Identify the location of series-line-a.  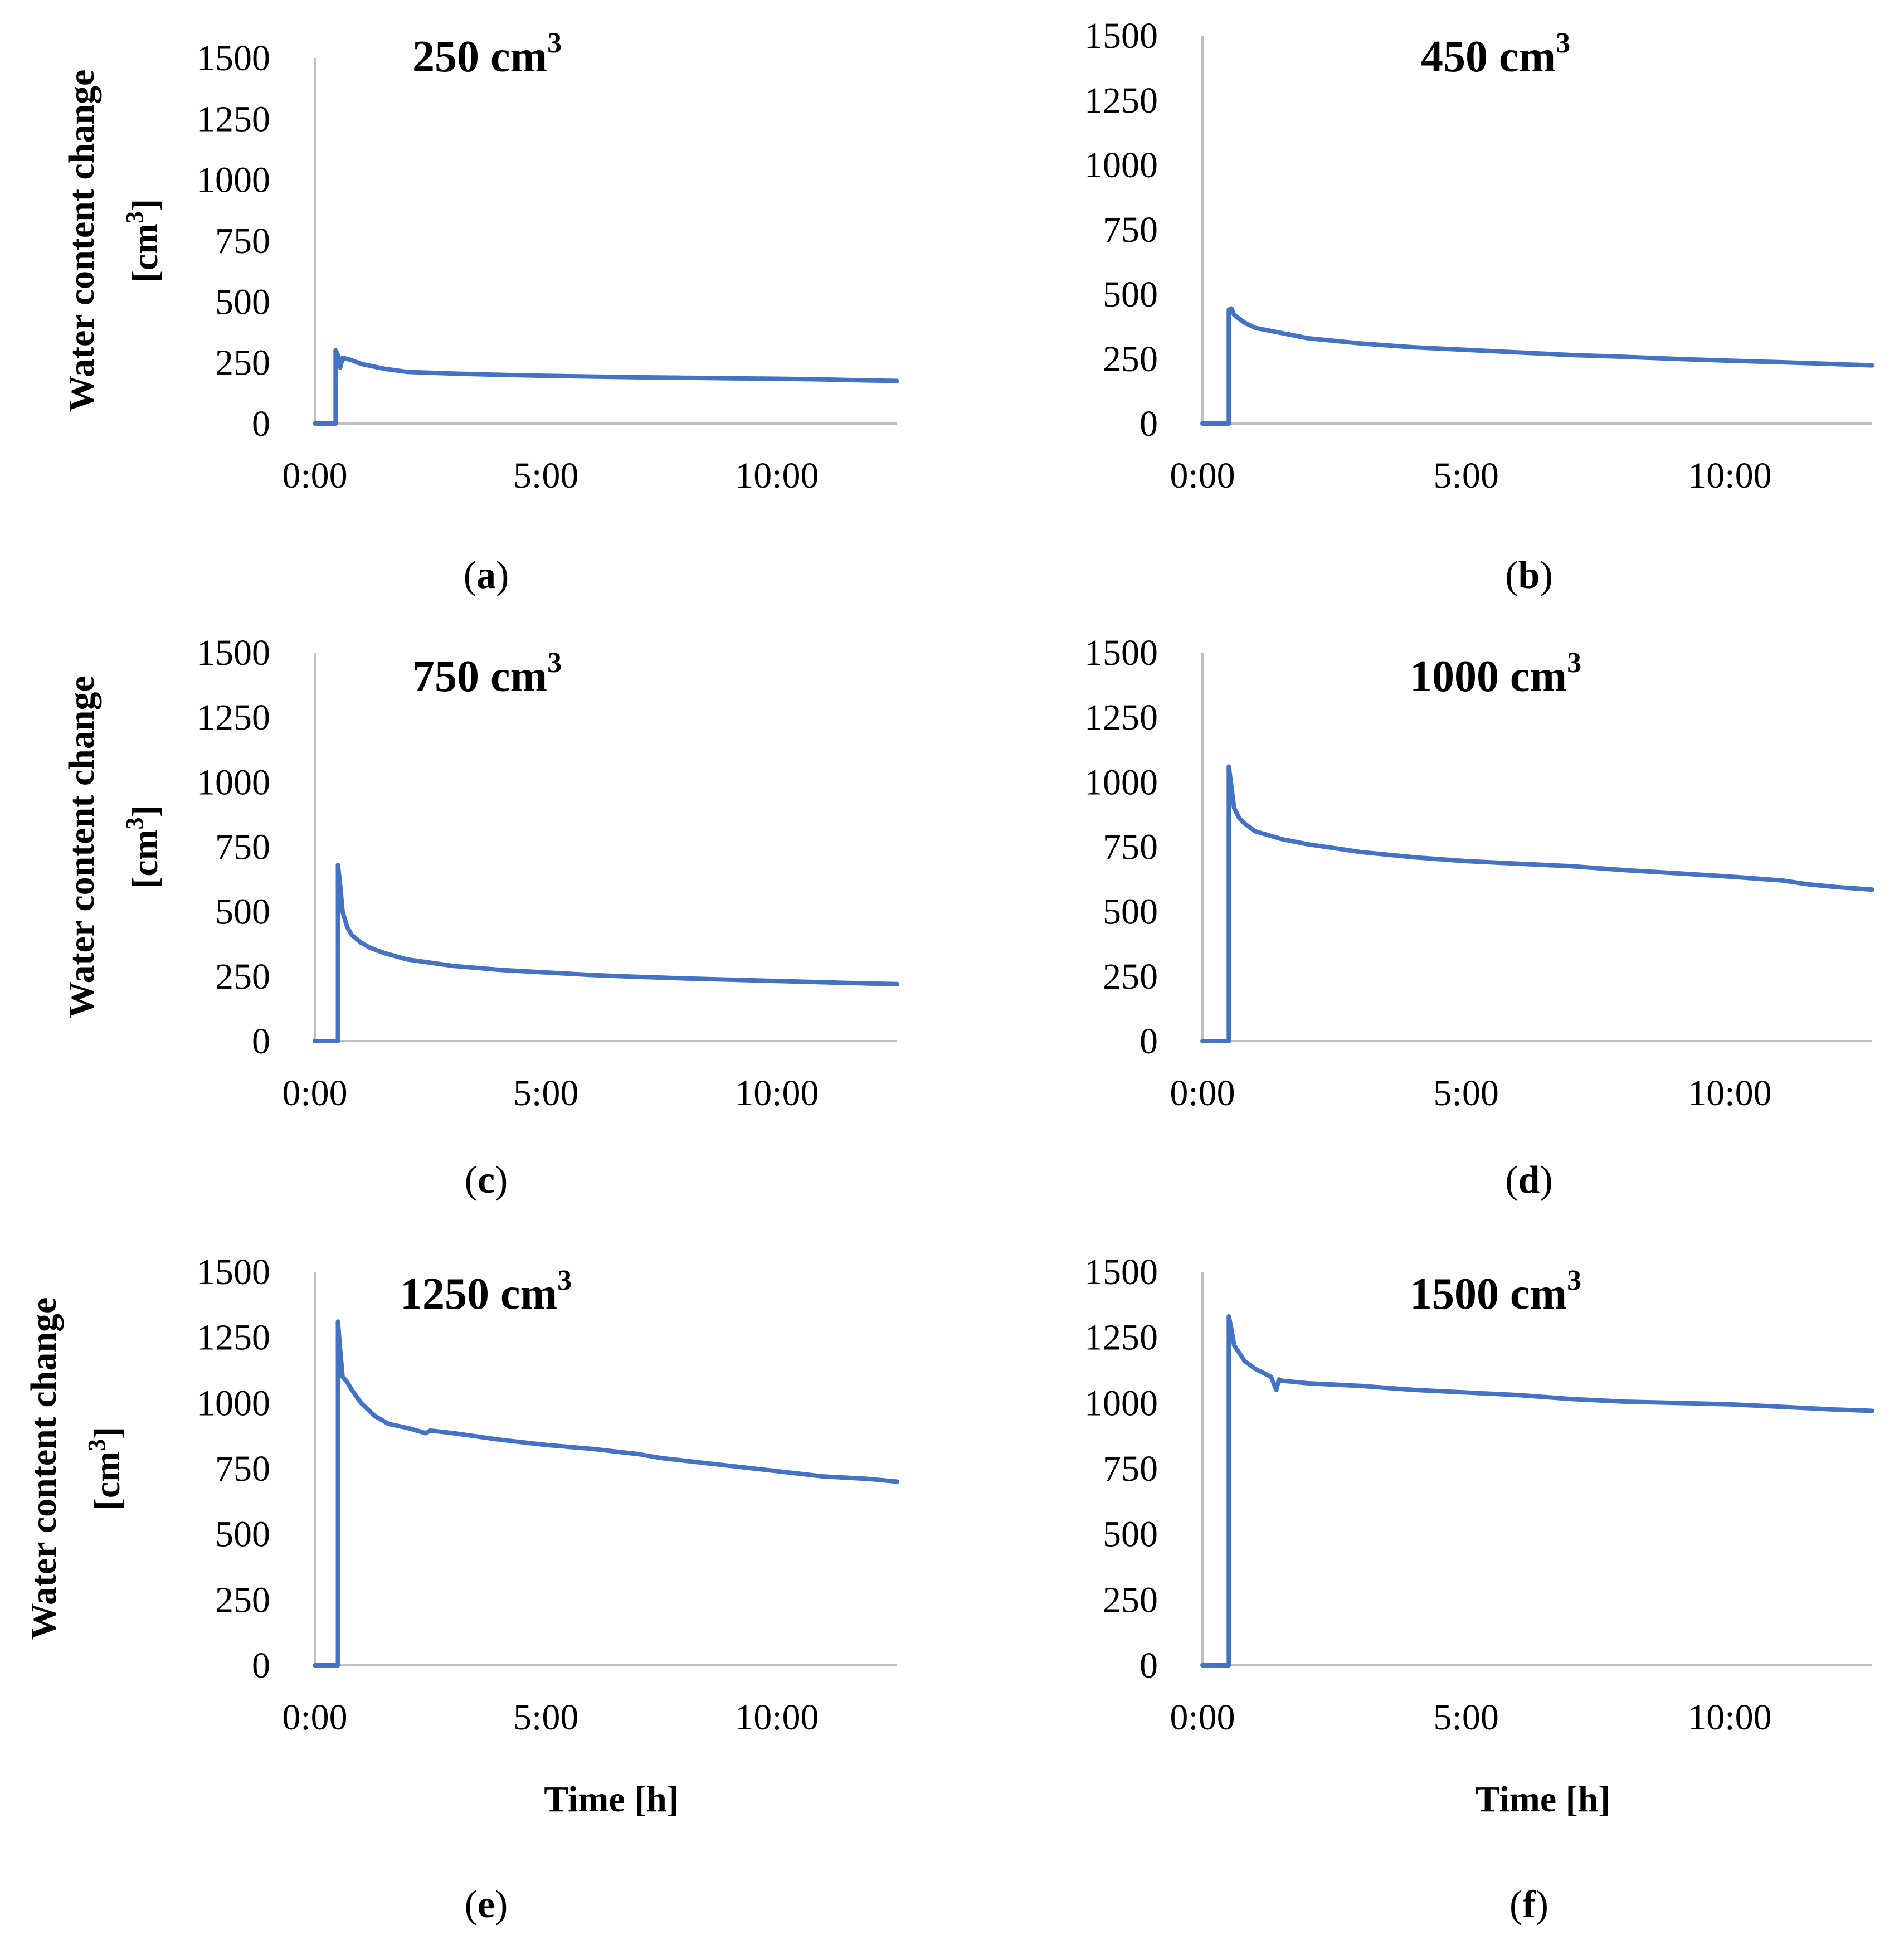
(606, 387).